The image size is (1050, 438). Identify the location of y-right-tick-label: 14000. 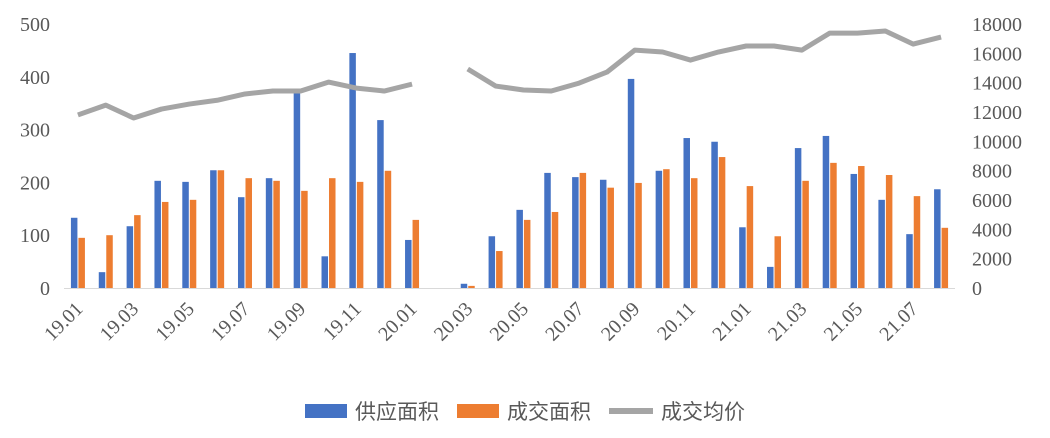
(997, 84).